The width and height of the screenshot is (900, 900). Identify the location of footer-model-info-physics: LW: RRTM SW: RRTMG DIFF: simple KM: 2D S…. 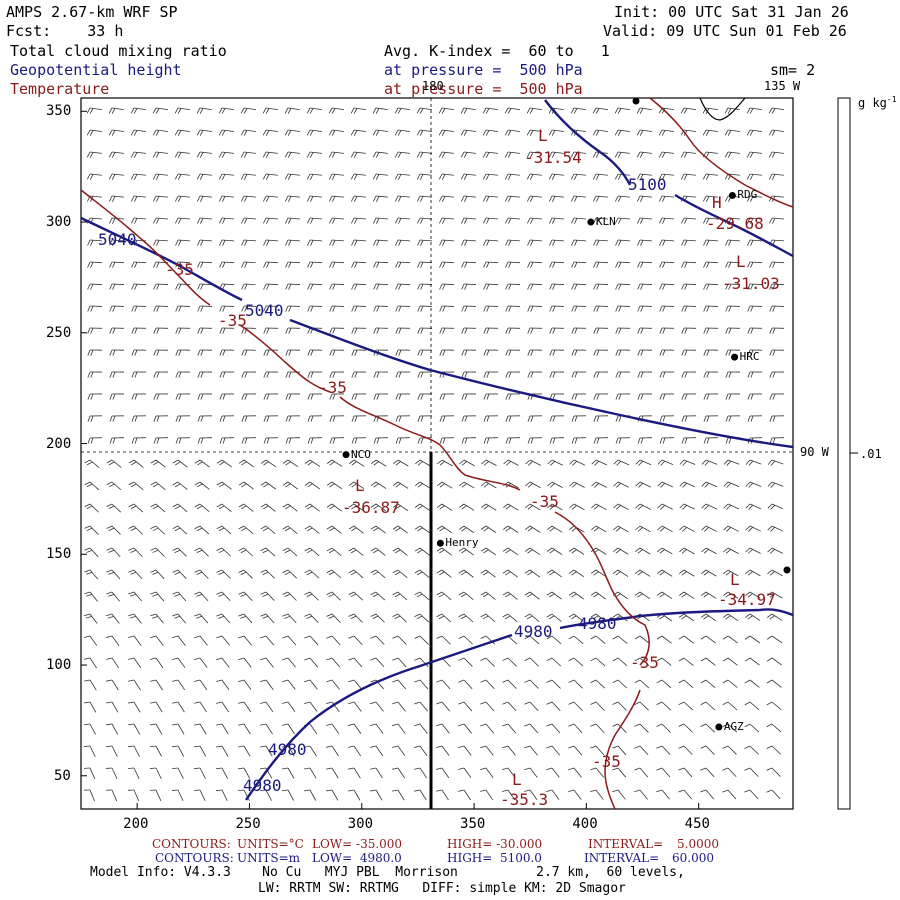
(442, 888).